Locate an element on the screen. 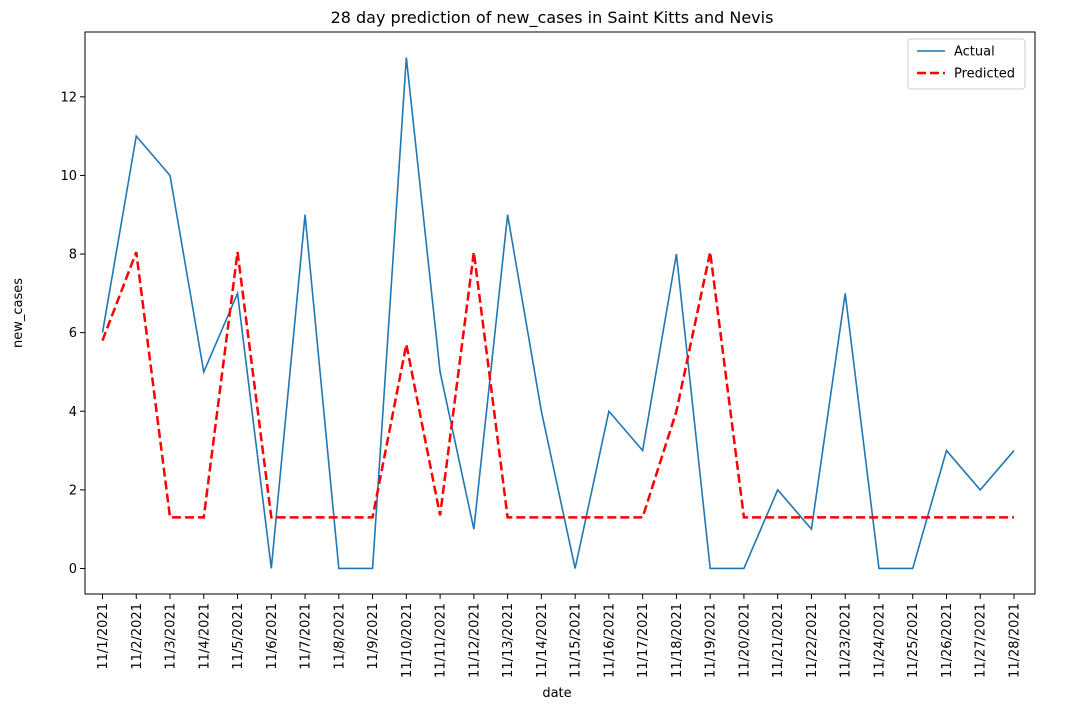 The image size is (1070, 709). x-tick-label: 11/3/2021 is located at coordinates (171, 636).